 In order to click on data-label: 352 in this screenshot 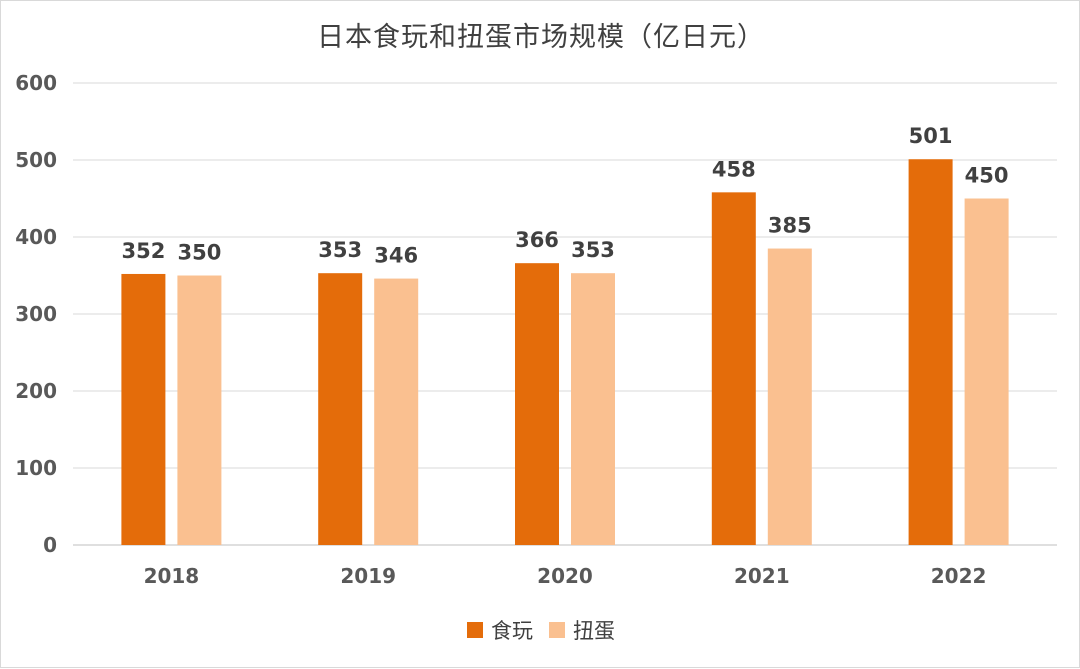, I will do `click(143, 251)`.